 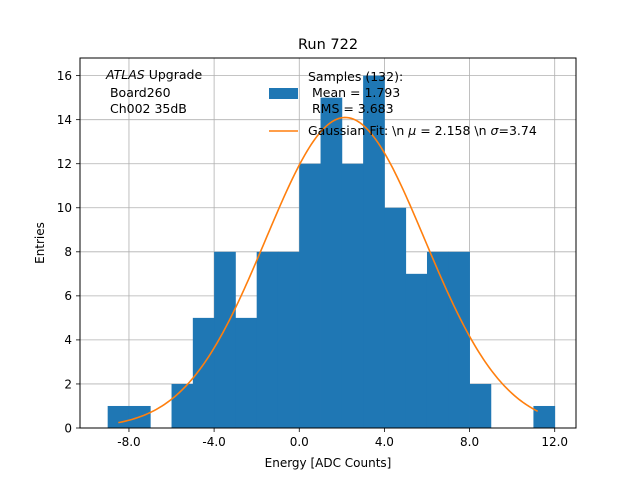 I want to click on legend-fit-label: Gaussian Fit: \n μ = 2.158 \n σ=3.74, so click(x=422, y=130).